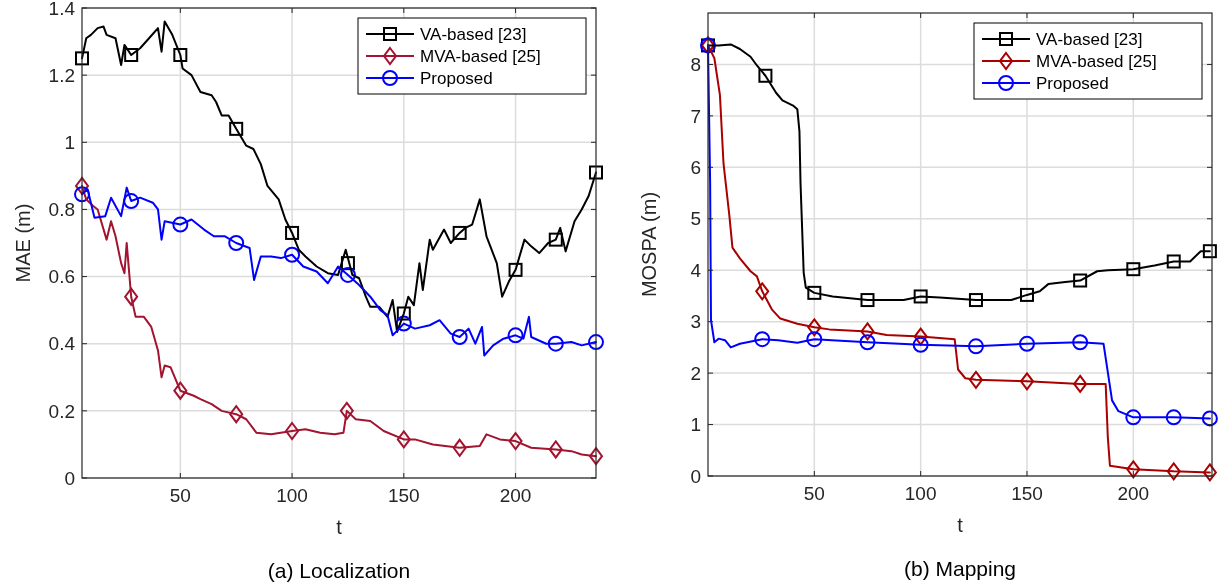 This screenshot has width=1220, height=586. Describe the element at coordinates (960, 568) in the screenshot. I see `text: (b) Mapping` at that location.